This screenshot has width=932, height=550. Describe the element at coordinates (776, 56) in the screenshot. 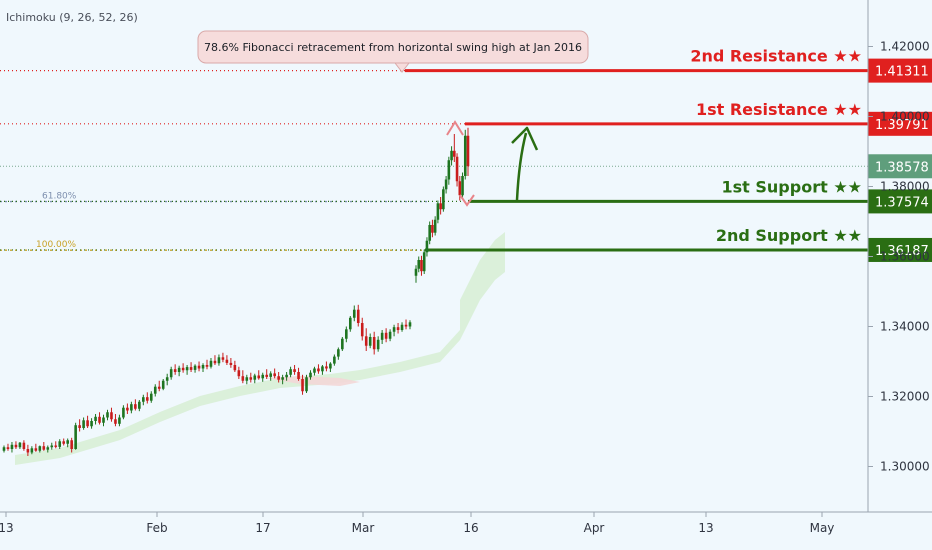

I see `level-label: 2nd Resistance ★★` at that location.